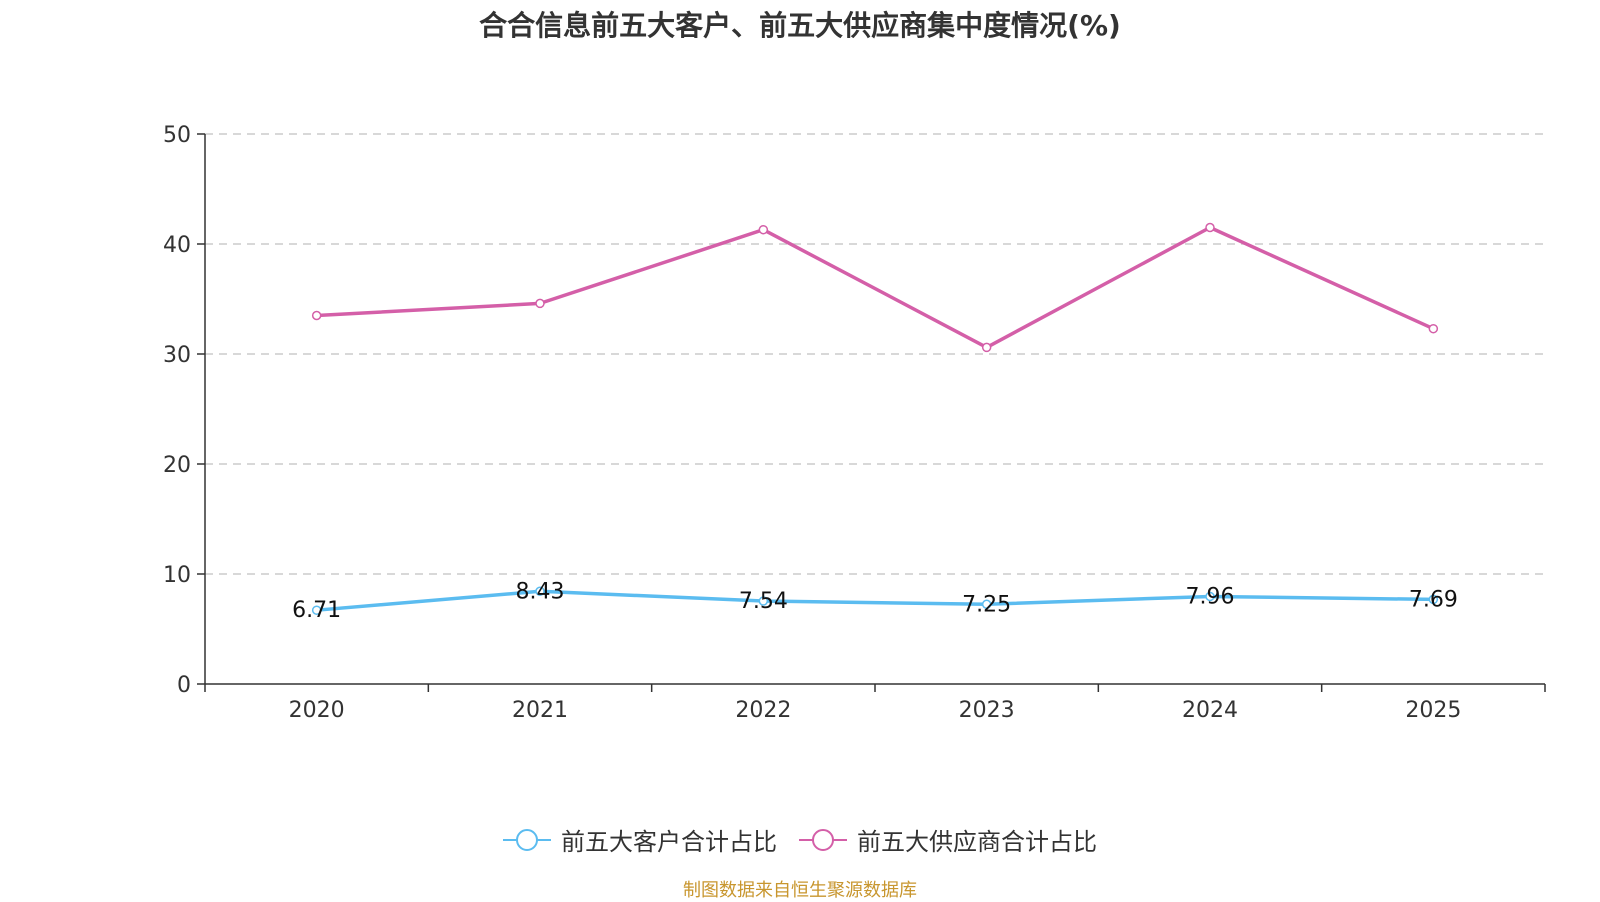 The image size is (1600, 902). Describe the element at coordinates (1210, 710) in the screenshot. I see `x-tick-label: 2024` at that location.